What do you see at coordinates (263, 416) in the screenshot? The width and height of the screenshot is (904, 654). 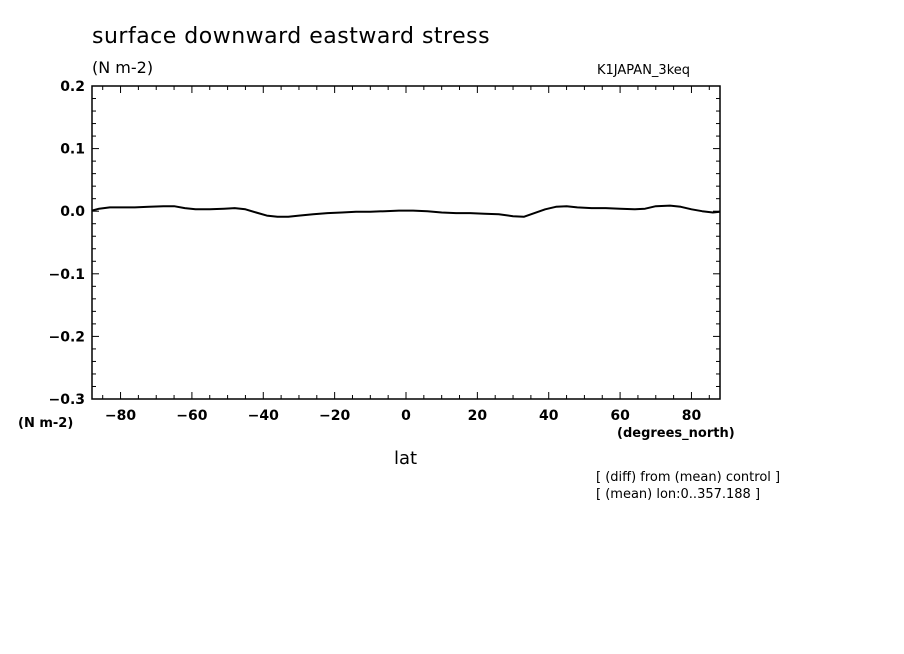 I see `x-tick-label: −40` at bounding box center [263, 416].